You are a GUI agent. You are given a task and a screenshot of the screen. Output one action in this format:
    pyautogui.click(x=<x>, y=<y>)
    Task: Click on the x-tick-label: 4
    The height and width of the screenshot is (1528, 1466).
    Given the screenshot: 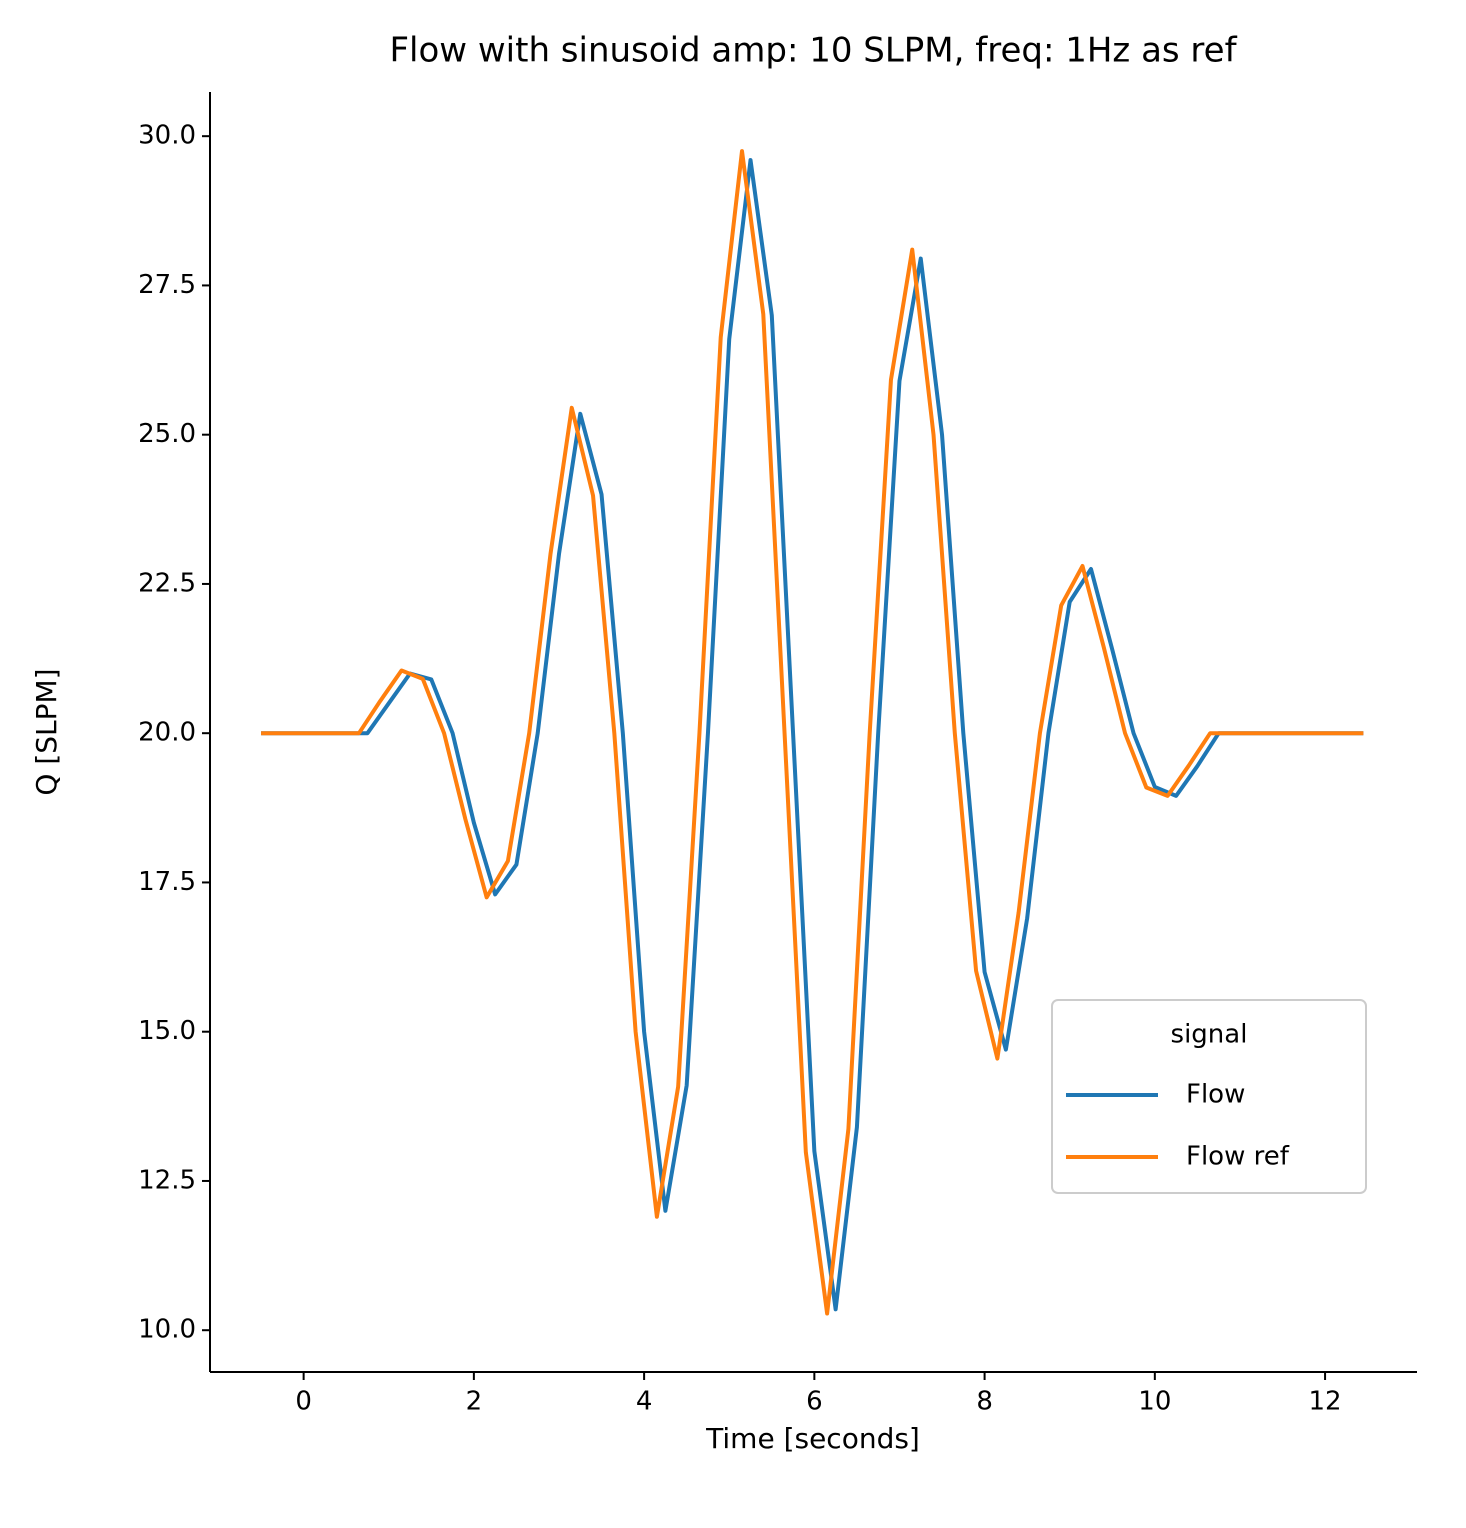 What is the action you would take?
    pyautogui.click(x=644, y=1402)
    